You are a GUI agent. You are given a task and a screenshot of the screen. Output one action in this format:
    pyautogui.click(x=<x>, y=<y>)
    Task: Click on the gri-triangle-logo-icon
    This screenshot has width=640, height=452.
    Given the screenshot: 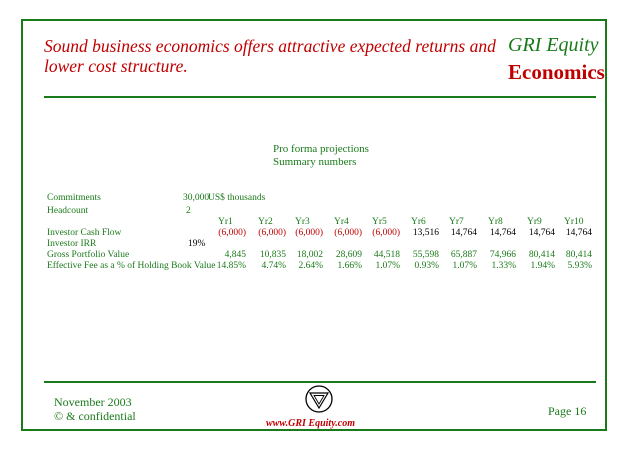 What is the action you would take?
    pyautogui.click(x=319, y=399)
    